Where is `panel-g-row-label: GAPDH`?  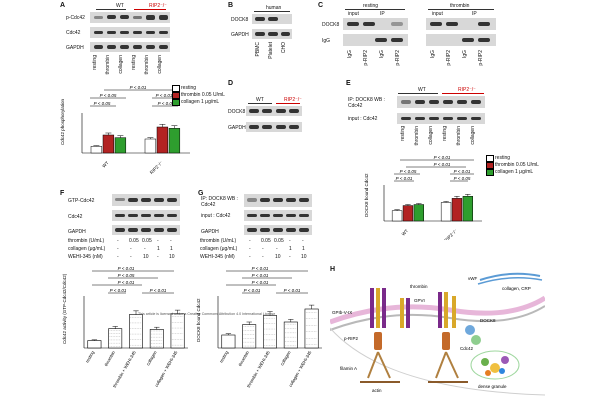
panel-g-row-label: GAPDH is located at coordinates (210, 232).